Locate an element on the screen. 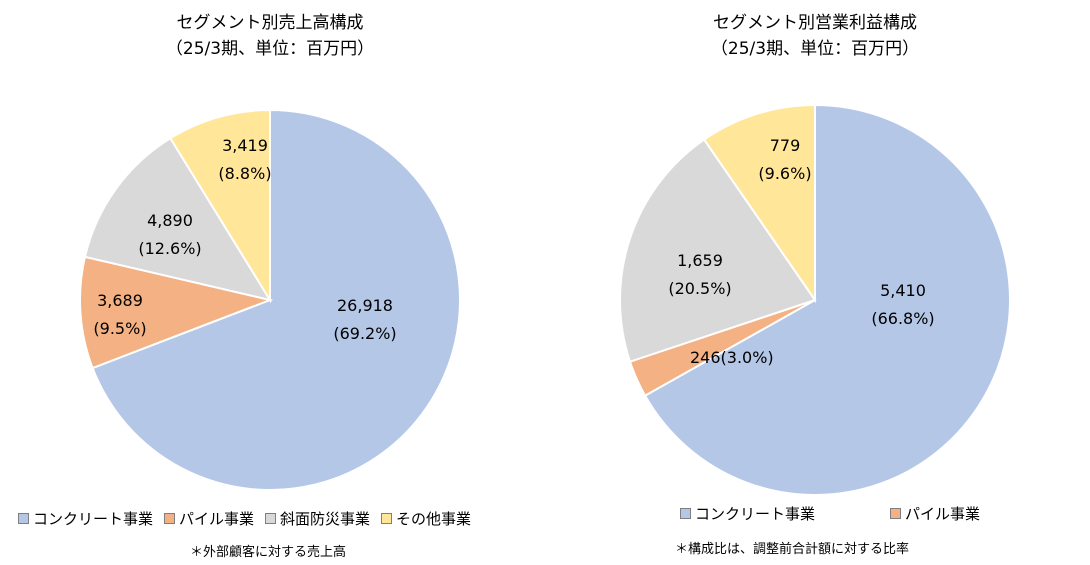  data-pct-label-concrete: (66.8%) is located at coordinates (902, 318).